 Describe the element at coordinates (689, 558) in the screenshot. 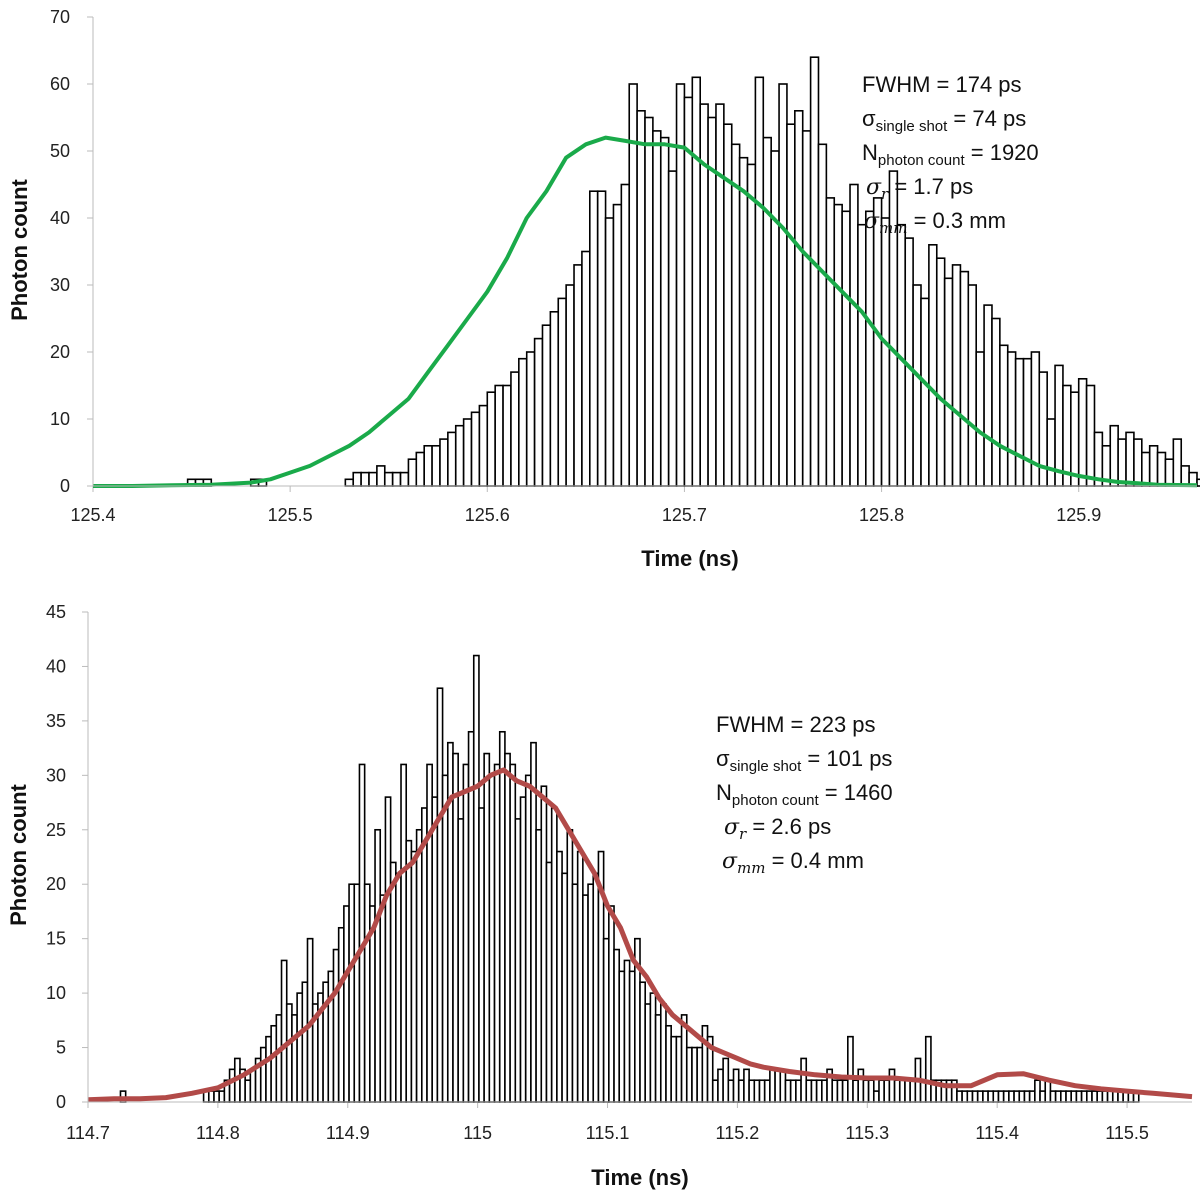

I see `top-x-axis-title: Time (ns)` at that location.